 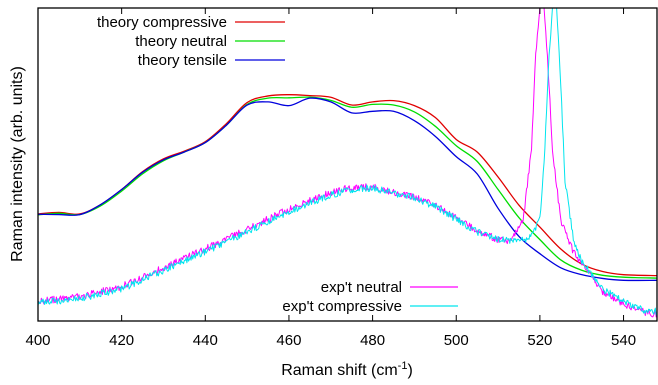 I want to click on legend-label-exp-t-compressive: exp't compressive, so click(x=342, y=306).